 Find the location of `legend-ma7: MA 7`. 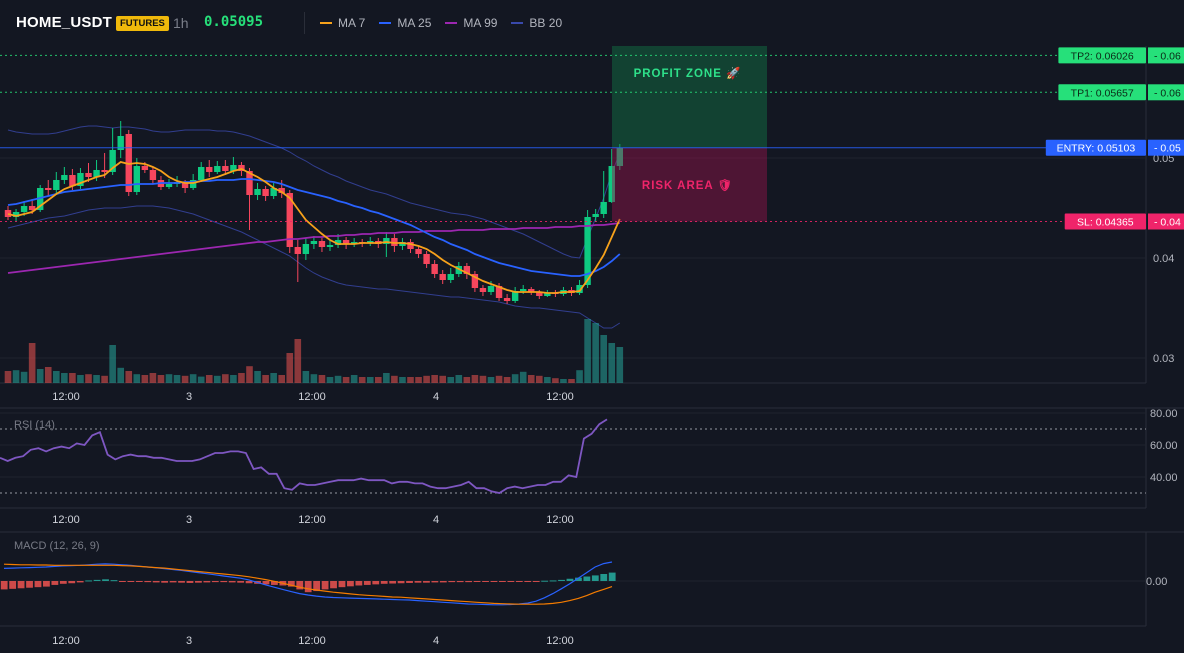

legend-ma7: MA 7 is located at coordinates (342, 23).